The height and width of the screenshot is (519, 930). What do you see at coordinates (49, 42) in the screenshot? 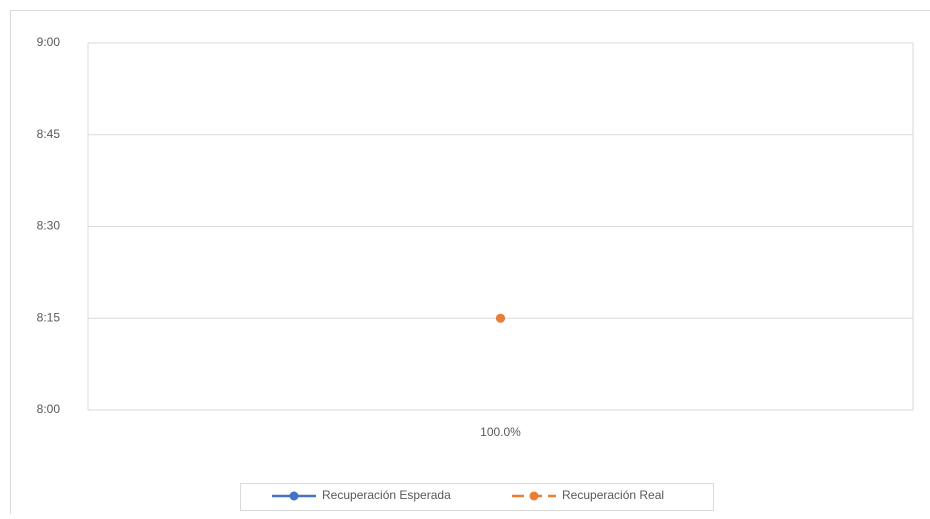
I see `y-tick-label: 9:00` at bounding box center [49, 42].